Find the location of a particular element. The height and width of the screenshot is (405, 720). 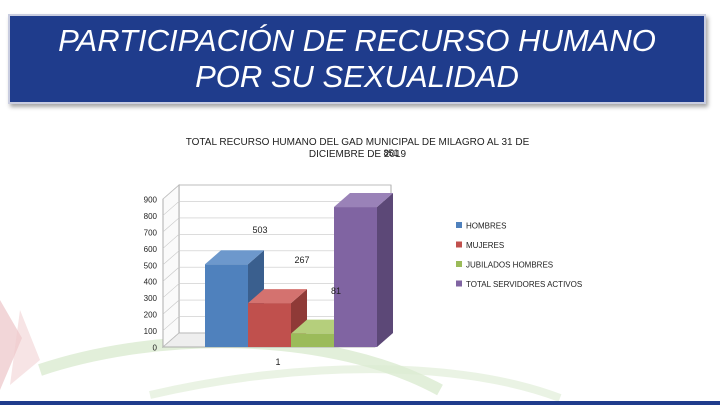

bottom-rule is located at coordinates (360, 403).